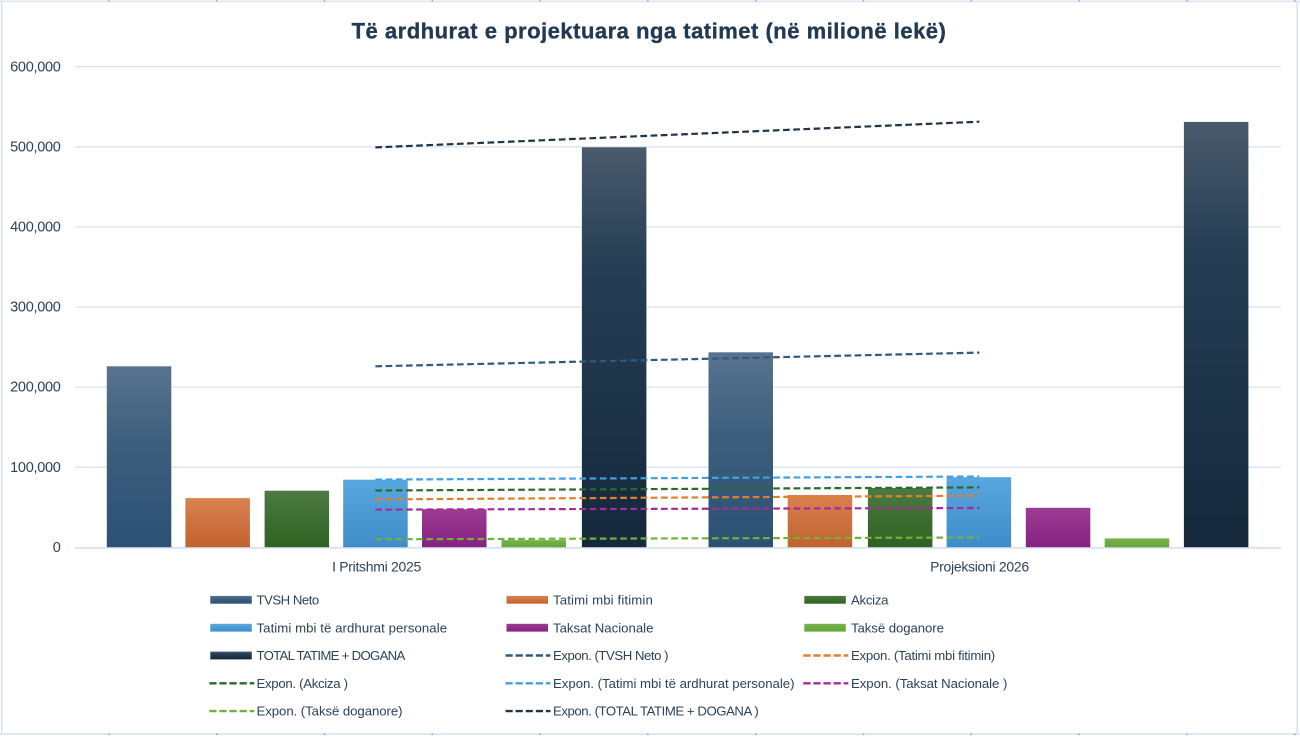 This screenshot has width=1300, height=740. What do you see at coordinates (923, 655) in the screenshot?
I see `svg-text: Expon. (Tatimi mbi fitimin)` at bounding box center [923, 655].